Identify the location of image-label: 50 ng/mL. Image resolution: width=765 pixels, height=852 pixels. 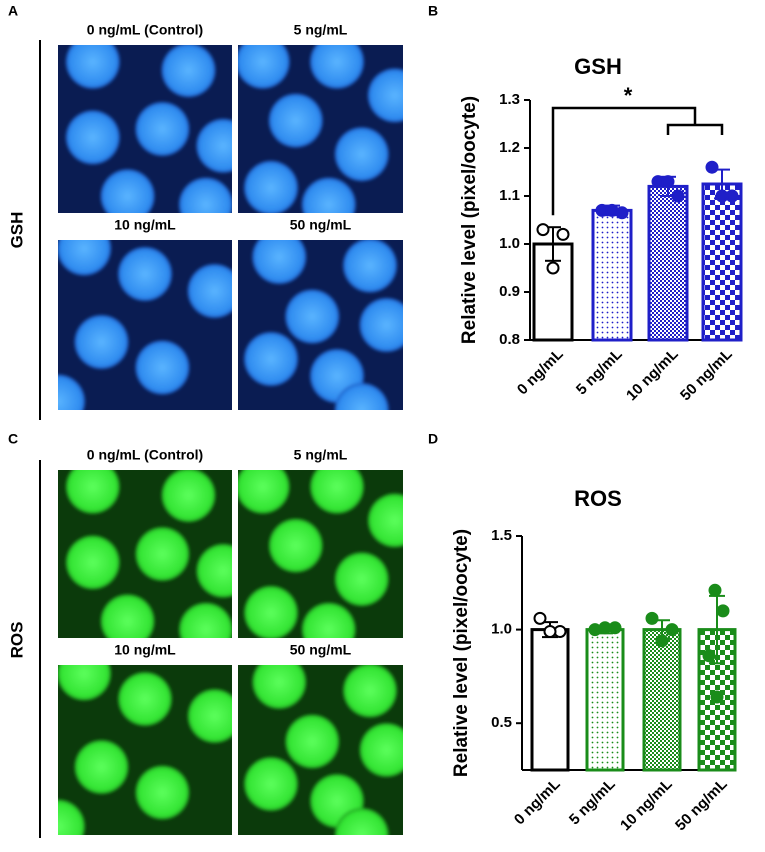
(321, 650).